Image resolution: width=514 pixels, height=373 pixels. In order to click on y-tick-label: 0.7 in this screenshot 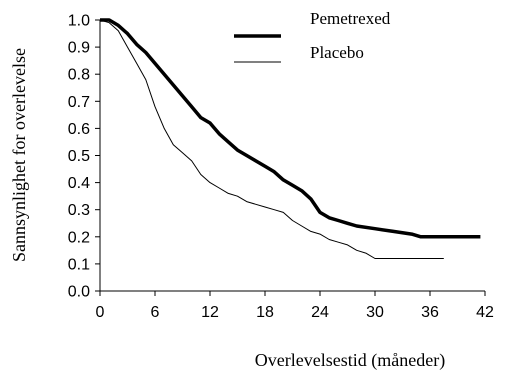, I will do `click(79, 102)`.